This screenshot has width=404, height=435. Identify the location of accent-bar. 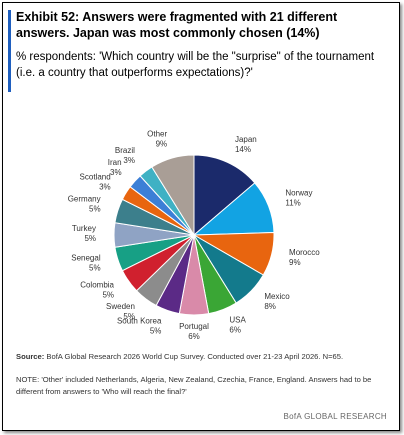
(9, 51).